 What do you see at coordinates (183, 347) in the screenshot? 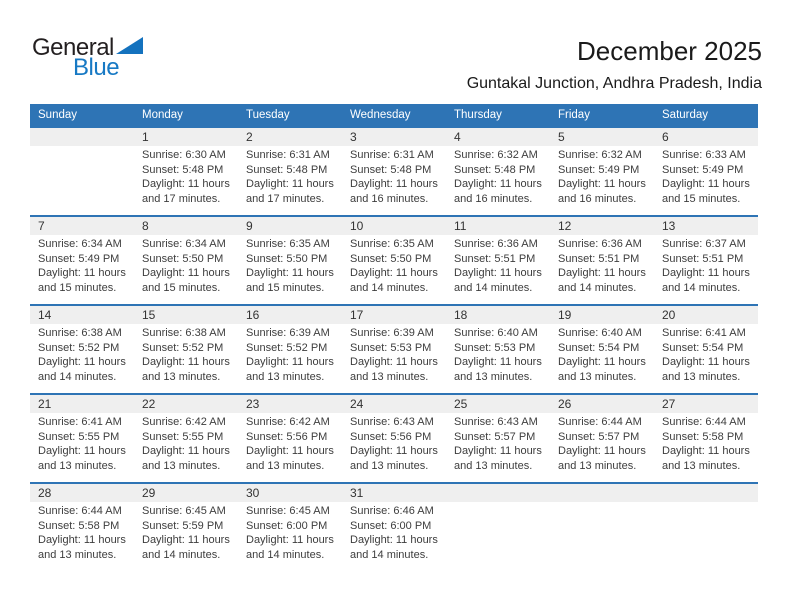
I see `sunset-text: Sunset: 5:52 PM` at bounding box center [183, 347].